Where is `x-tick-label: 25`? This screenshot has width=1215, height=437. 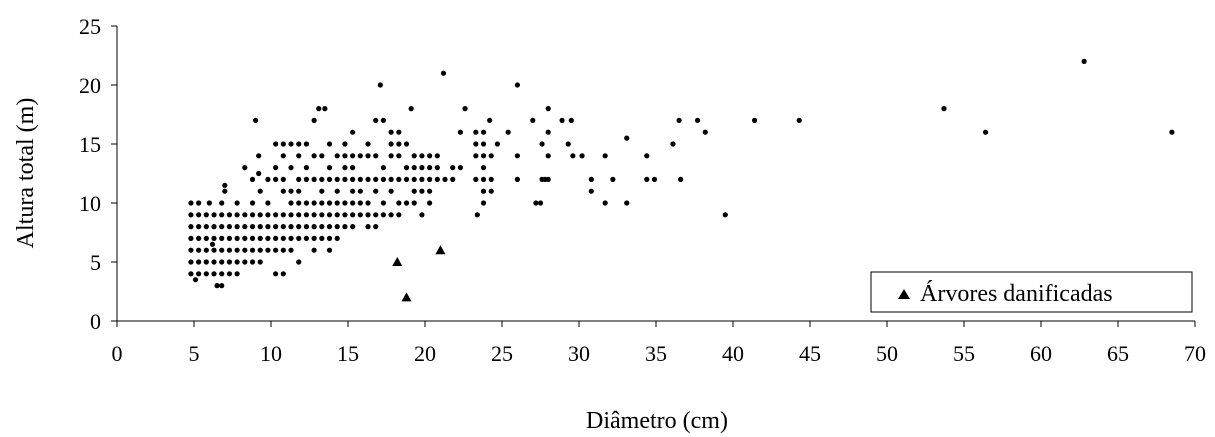
x-tick-label: 25 is located at coordinates (502, 353).